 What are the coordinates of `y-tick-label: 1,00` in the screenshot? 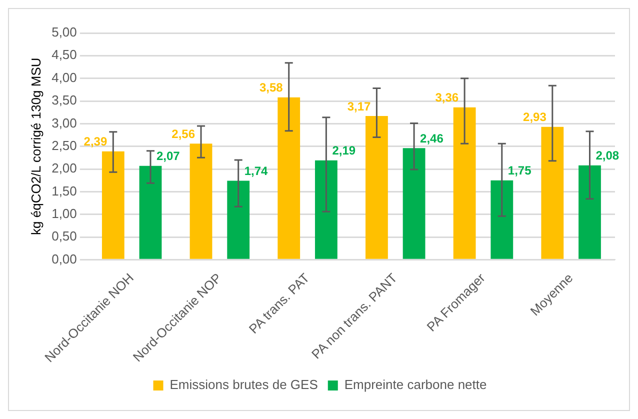 It's located at (64, 213).